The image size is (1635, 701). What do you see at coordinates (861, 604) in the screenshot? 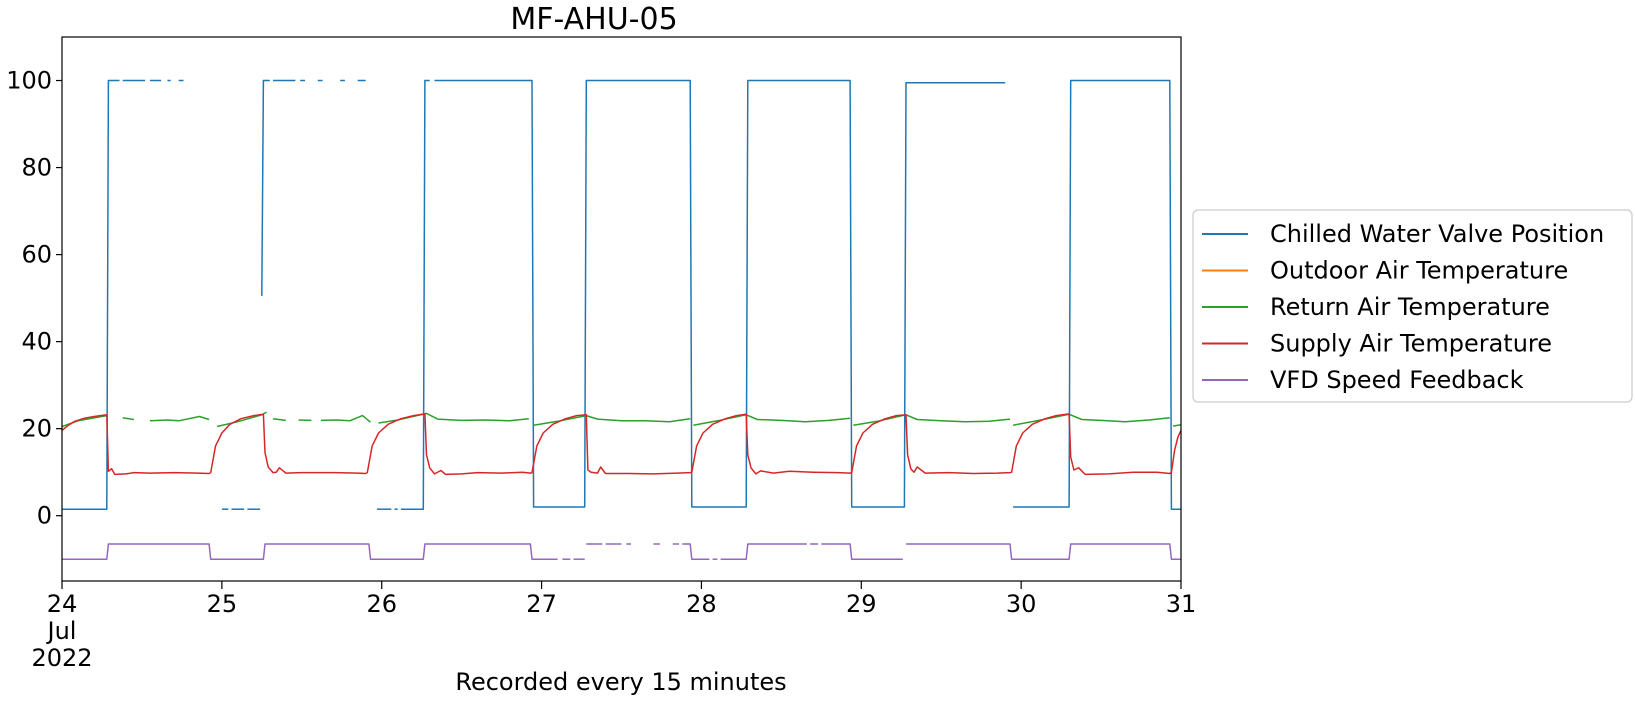
I see `x-tick-label: 29` at bounding box center [861, 604].